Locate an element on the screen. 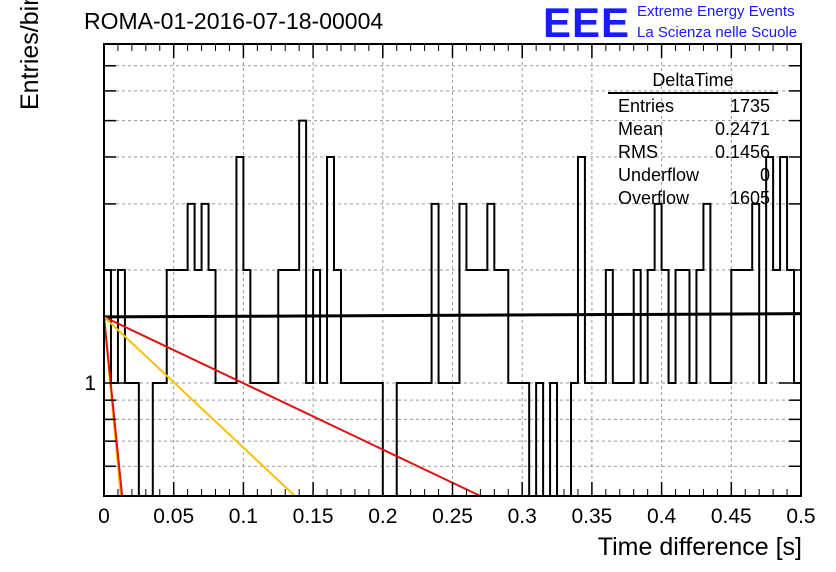 This screenshot has height=572, width=836. stats-label: Mean is located at coordinates (641, 129).